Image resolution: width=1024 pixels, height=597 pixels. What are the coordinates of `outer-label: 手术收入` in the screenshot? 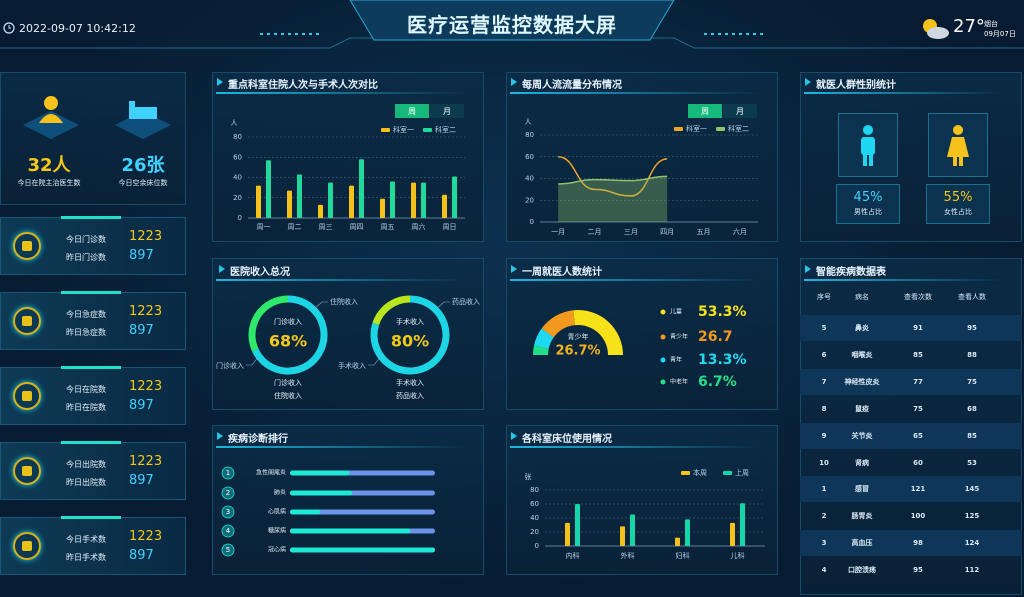 It's located at (352, 365).